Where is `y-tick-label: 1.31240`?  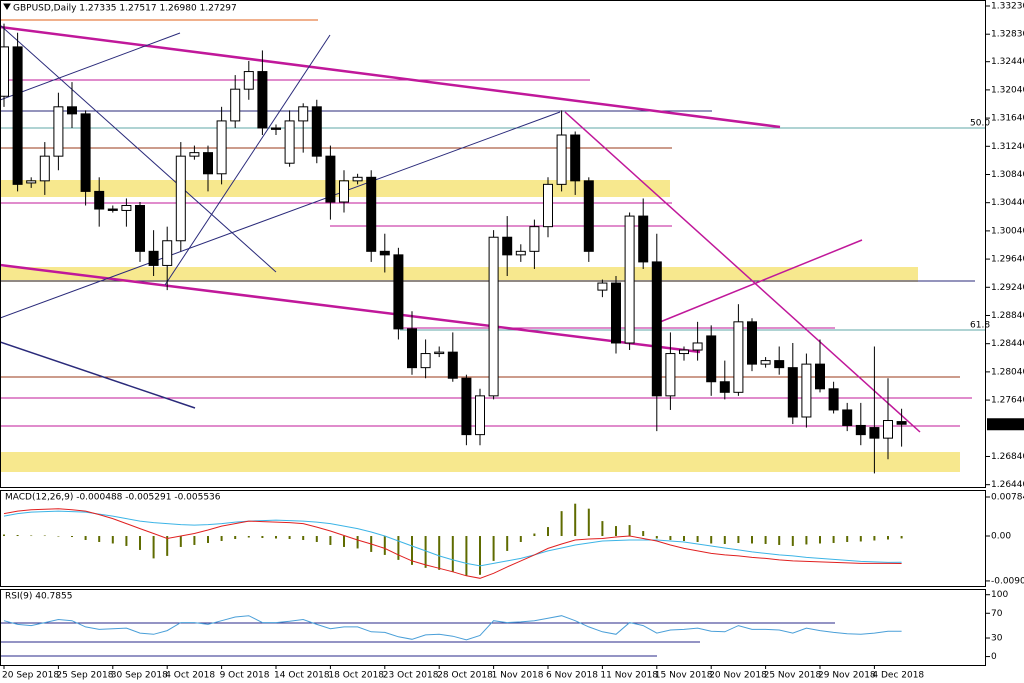
y-tick-label: 1.31240 is located at coordinates (1007, 147).